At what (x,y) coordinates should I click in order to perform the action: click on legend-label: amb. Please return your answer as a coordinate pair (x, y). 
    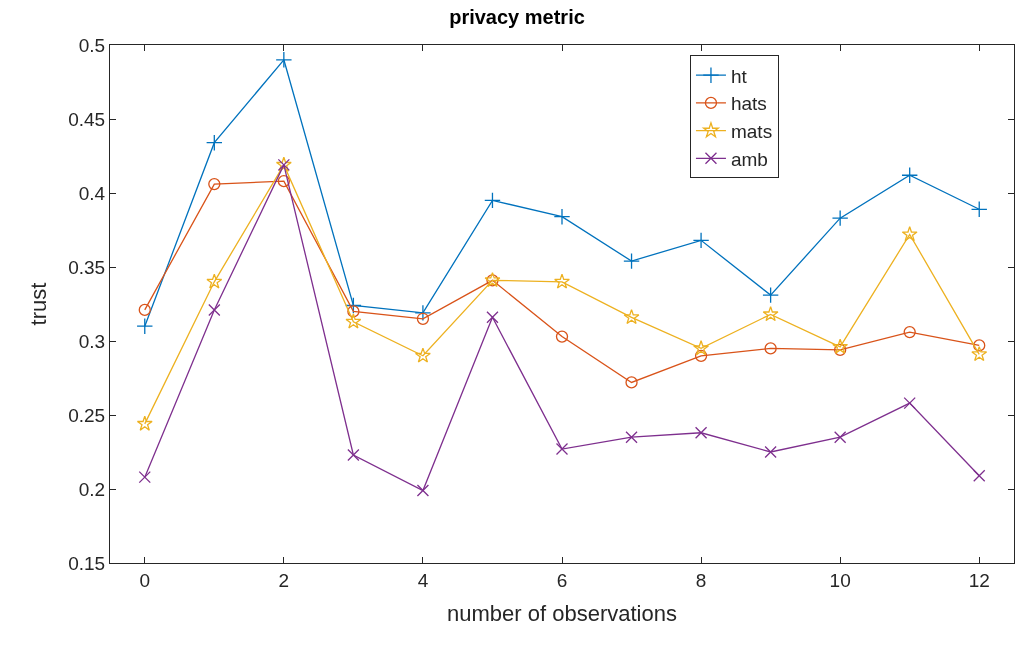
    Looking at the image, I should click on (749, 159).